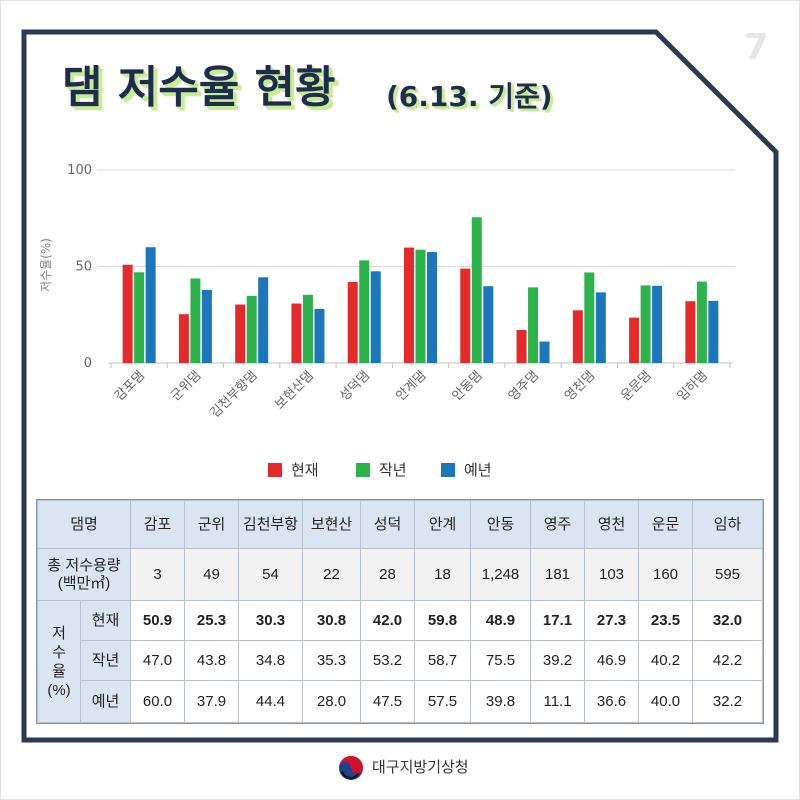  I want to click on last-year-rate-cell: 42.2, so click(728, 660).